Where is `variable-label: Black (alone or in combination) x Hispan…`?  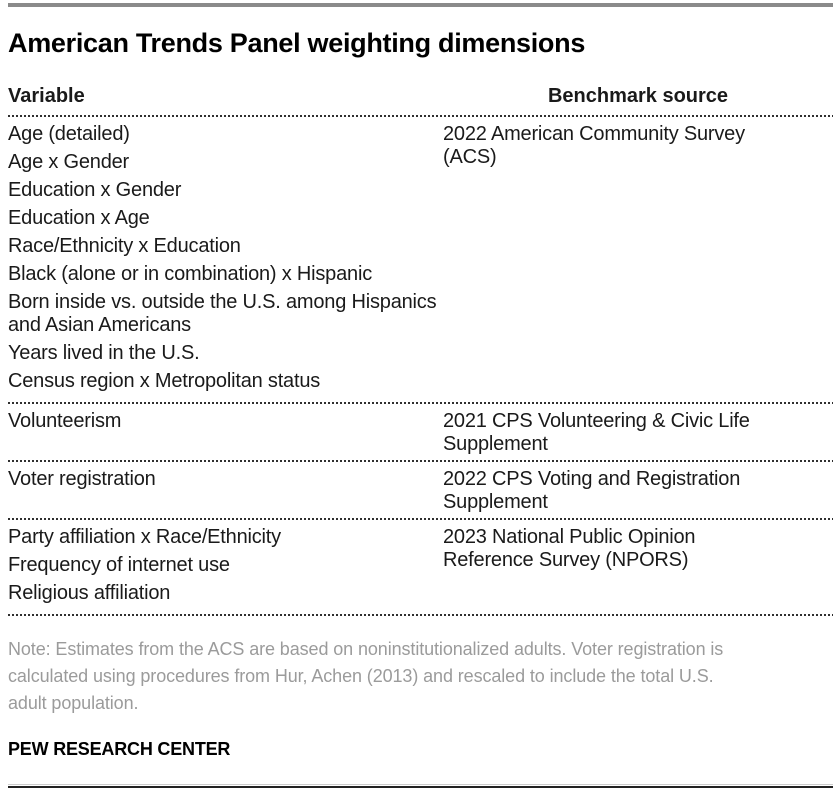
variable-label: Black (alone or in combination) x Hispan… is located at coordinates (190, 274).